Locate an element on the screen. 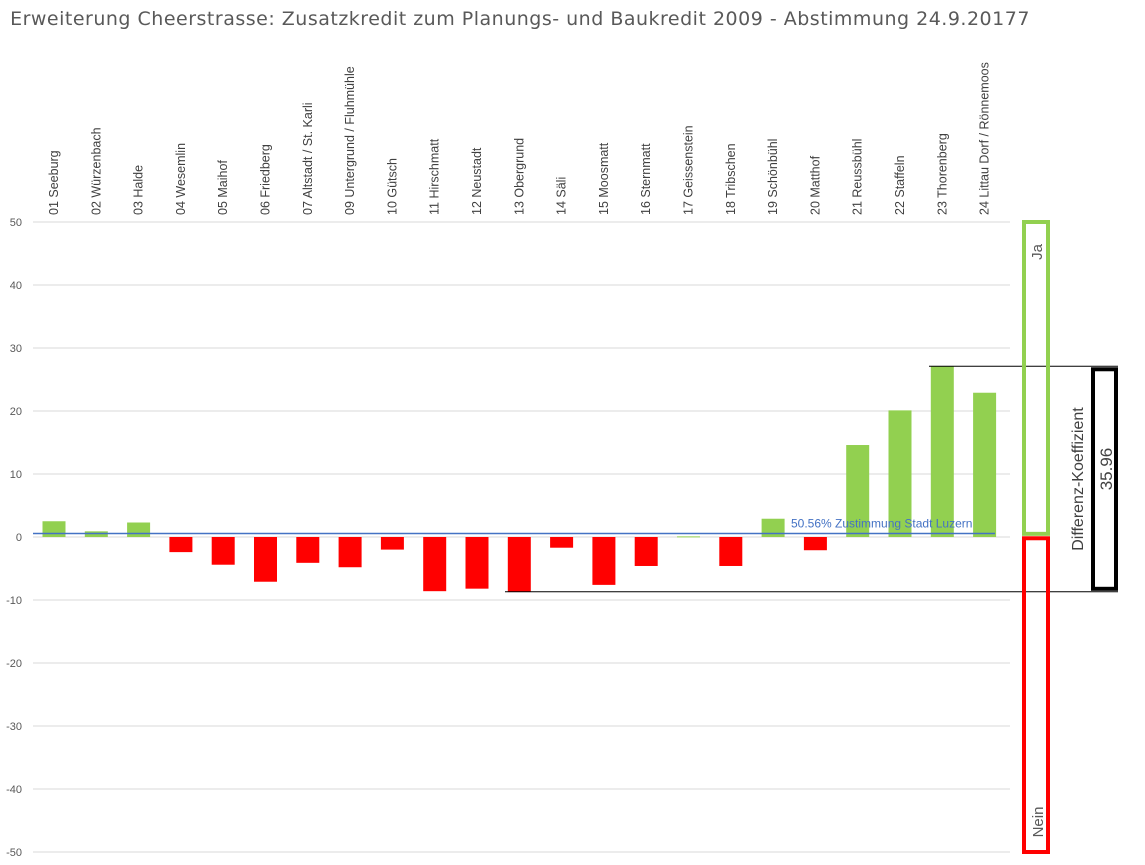  x-tick-label: 20 Matthof is located at coordinates (815, 185).